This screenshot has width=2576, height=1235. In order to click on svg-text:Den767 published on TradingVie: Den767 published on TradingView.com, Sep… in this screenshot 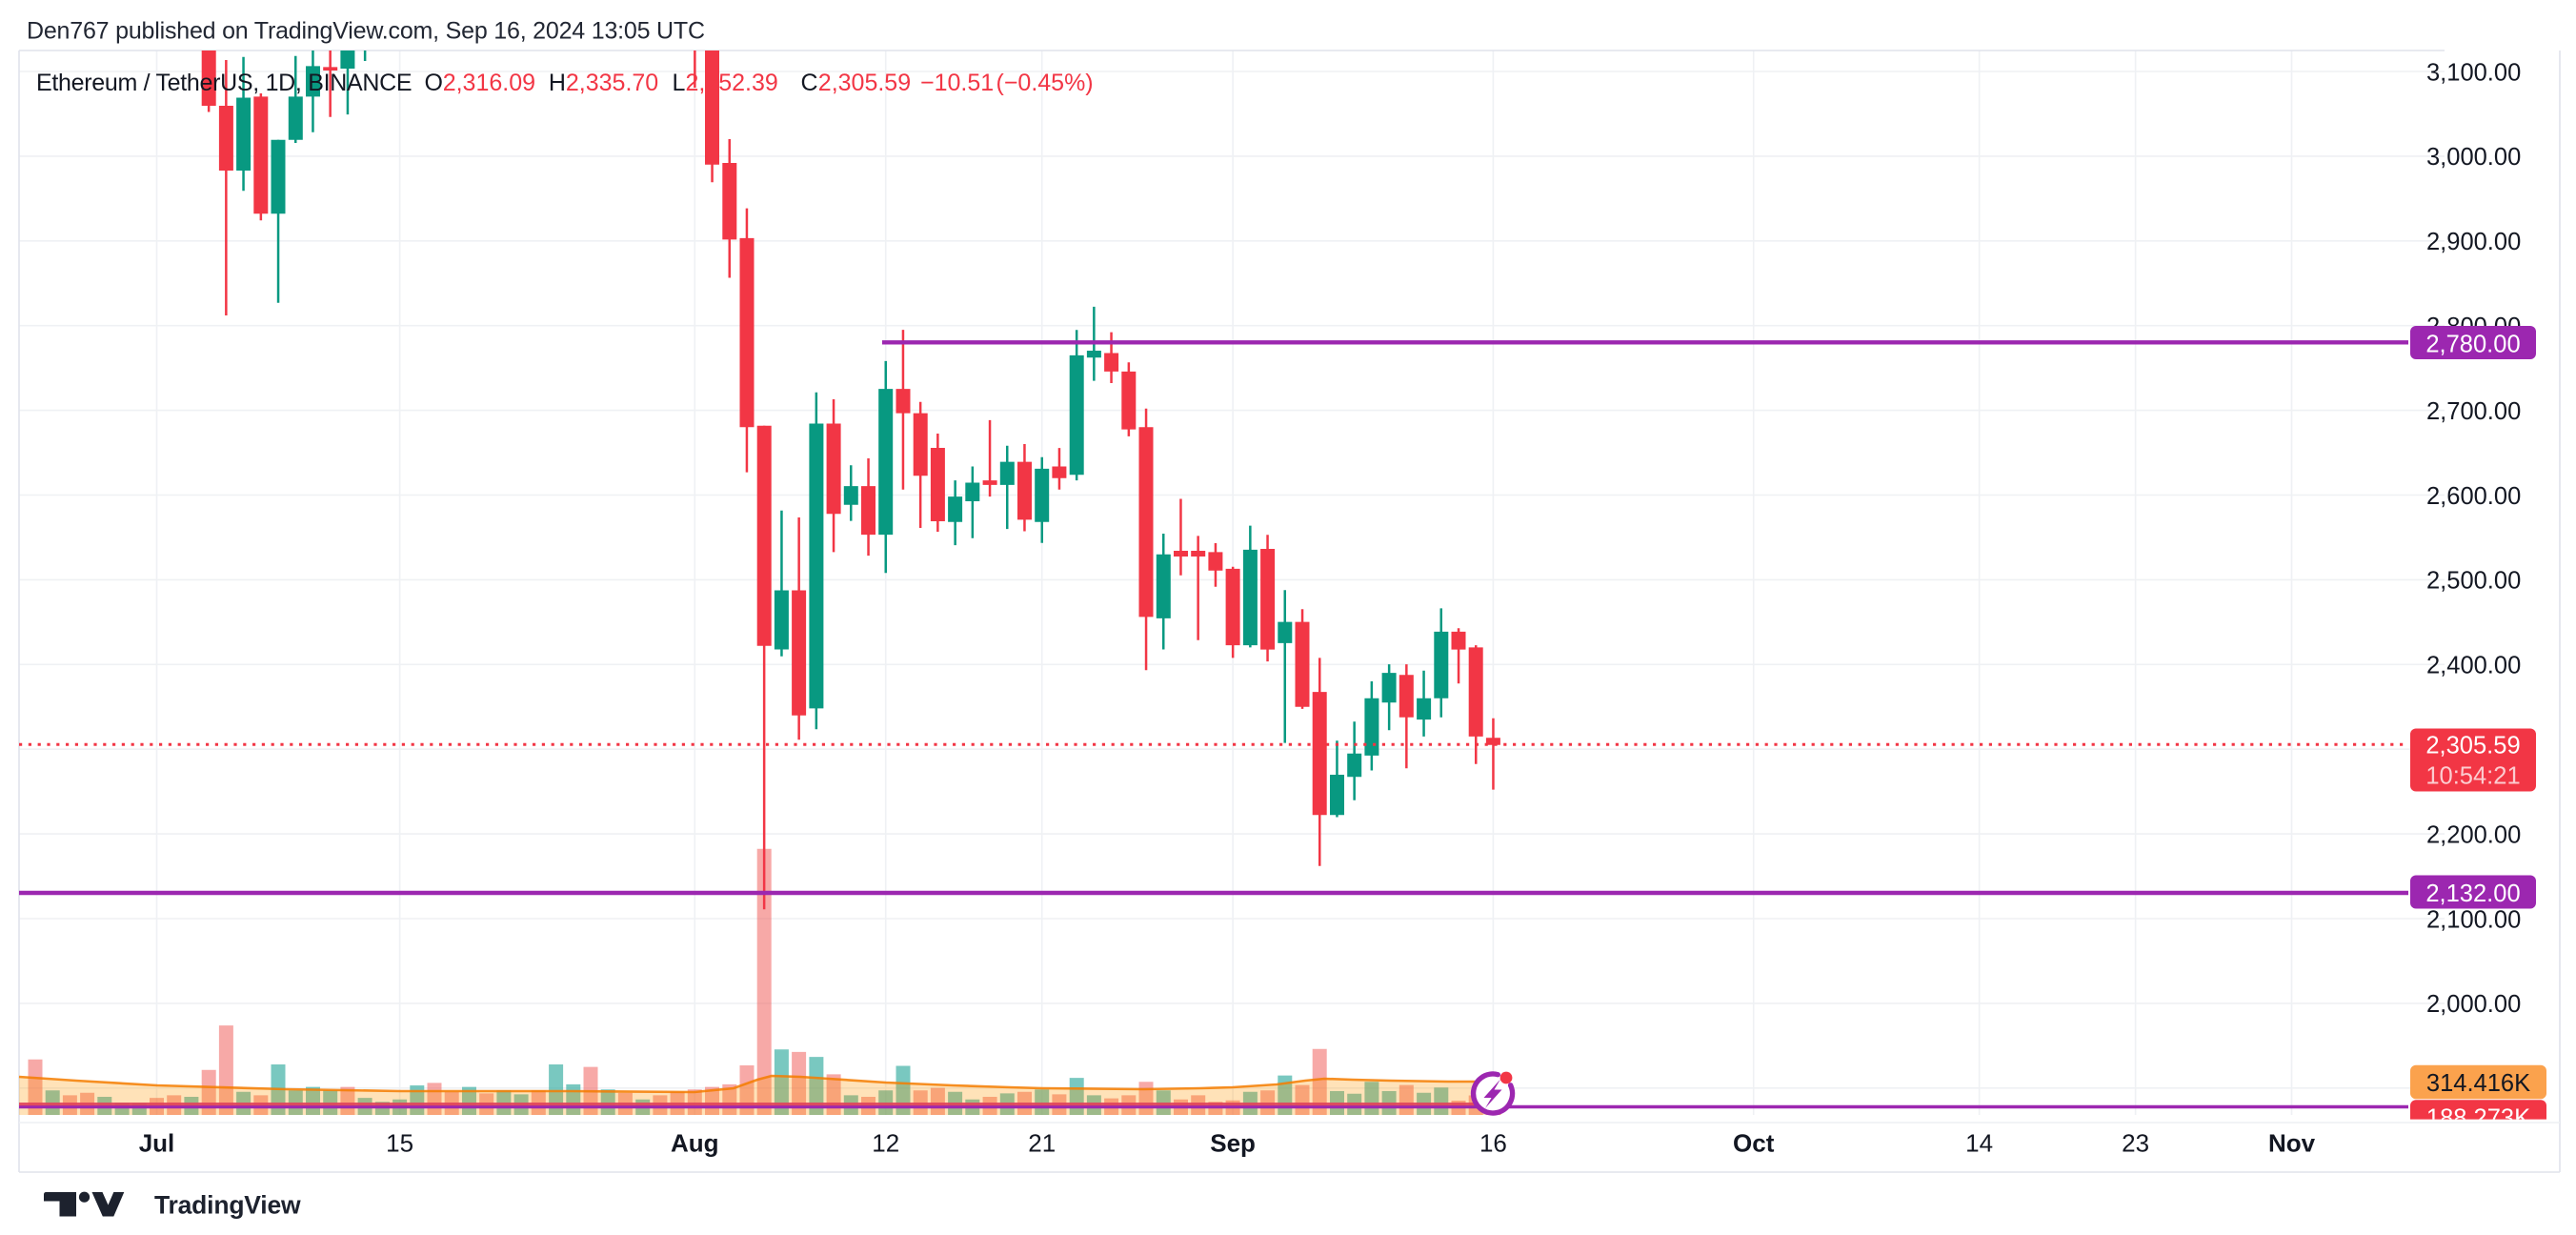, I will do `click(366, 30)`.